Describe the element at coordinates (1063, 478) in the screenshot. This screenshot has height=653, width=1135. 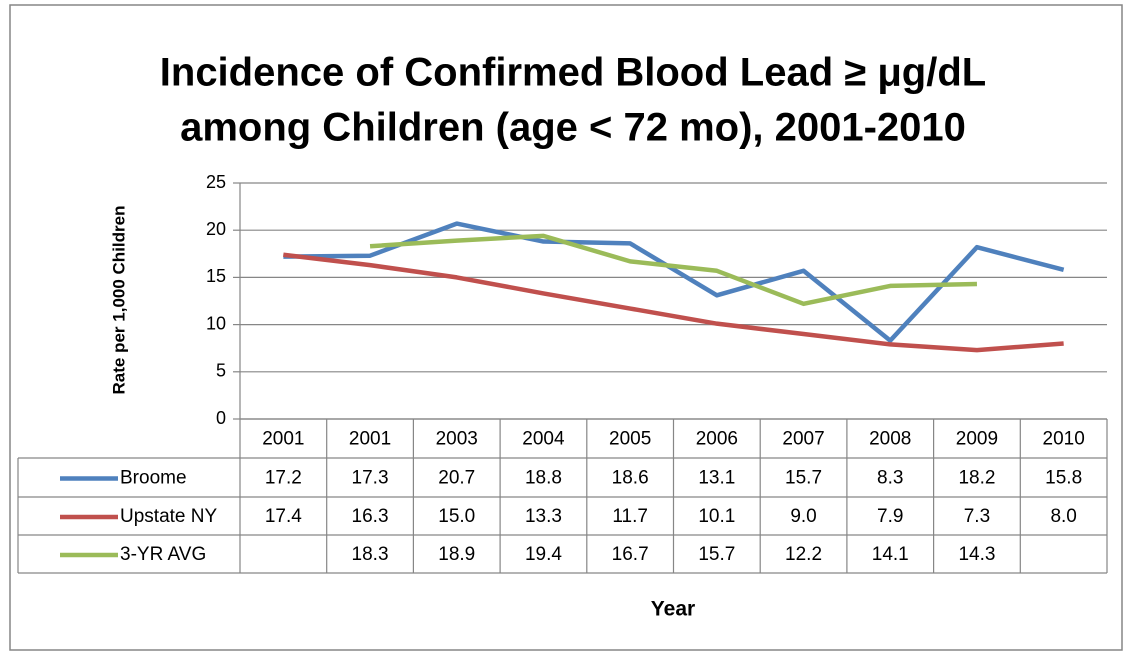
I see `table-value: 15.8` at that location.